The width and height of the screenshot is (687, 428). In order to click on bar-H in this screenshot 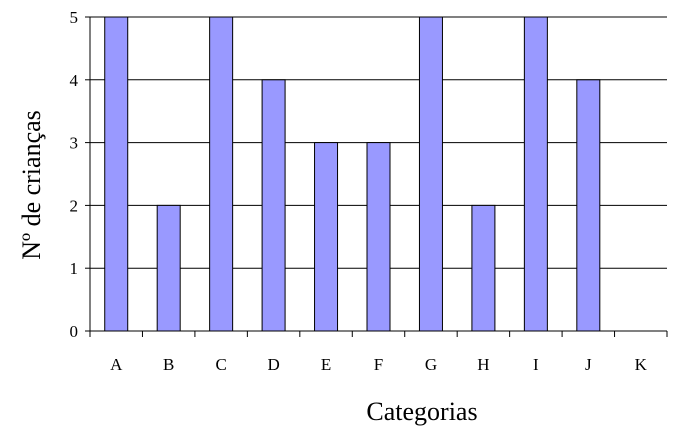, I will do `click(483, 268)`.